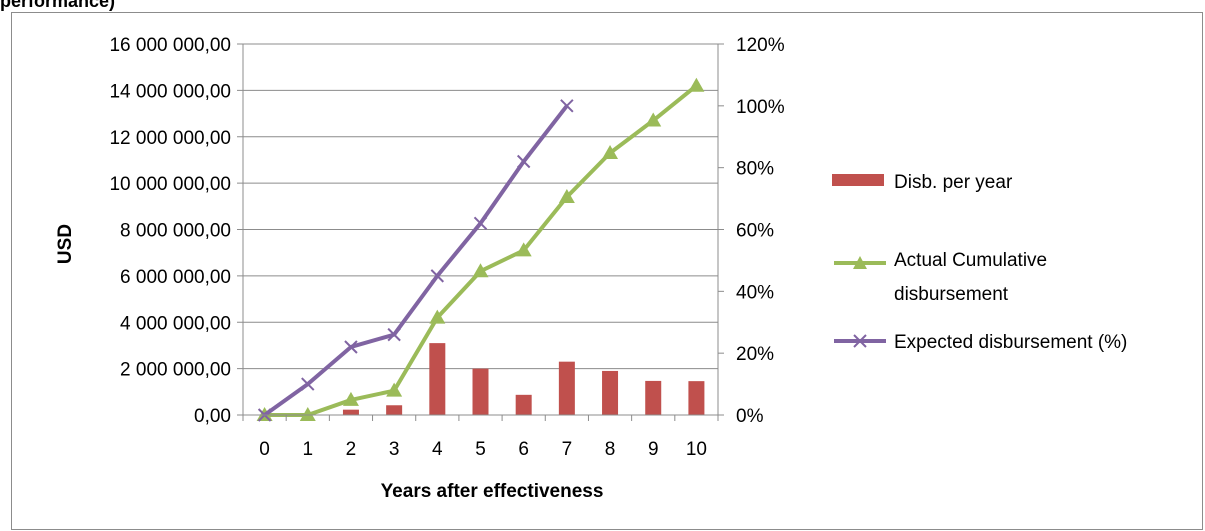  I want to click on y-tick-label: 6 000 000,00, so click(175, 277).